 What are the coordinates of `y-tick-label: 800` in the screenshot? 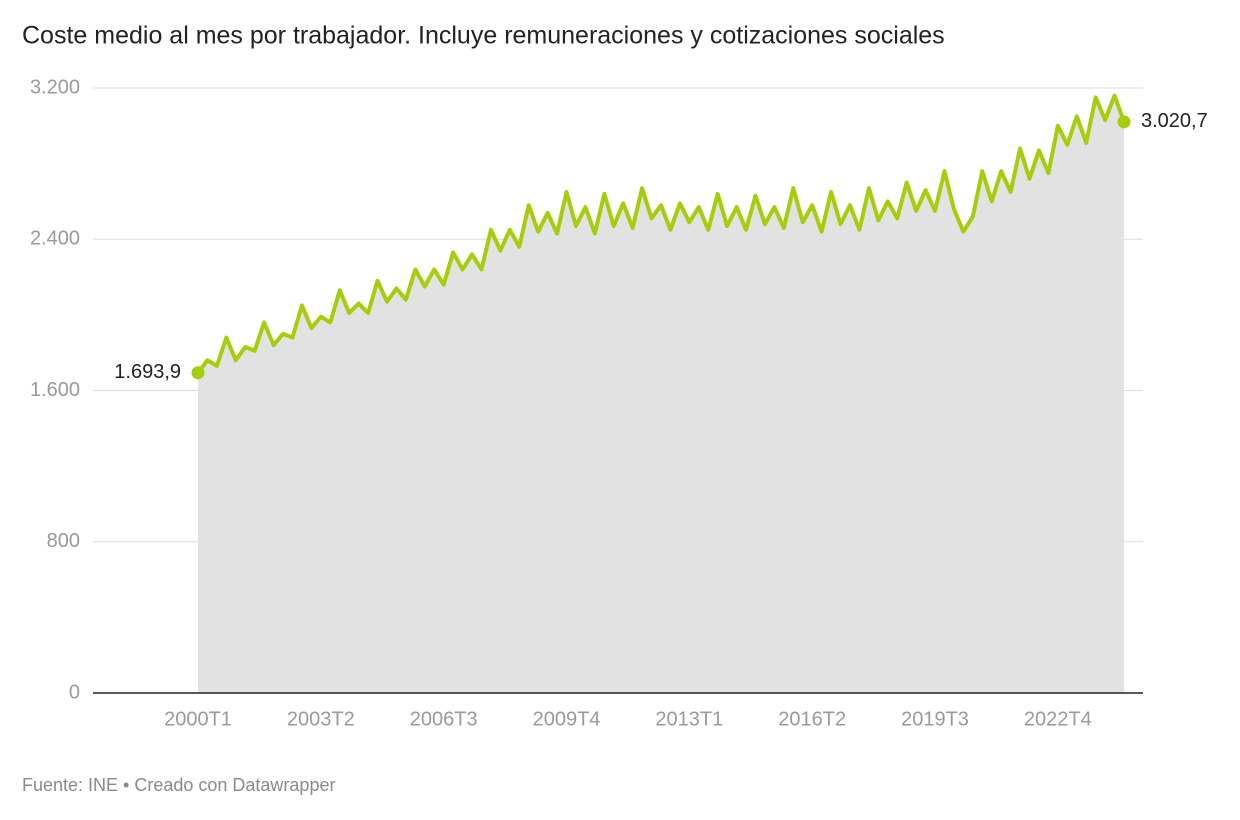 It's located at (63, 541).